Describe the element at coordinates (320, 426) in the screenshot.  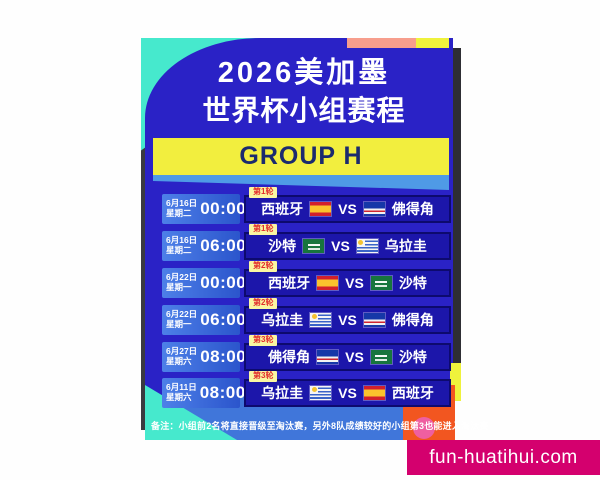
I see `poster-footnote: 备注：小组前2名将直接晋级至淘汰赛，另外8队成绩较好的小组第3也能进入淘汰赛` at that location.